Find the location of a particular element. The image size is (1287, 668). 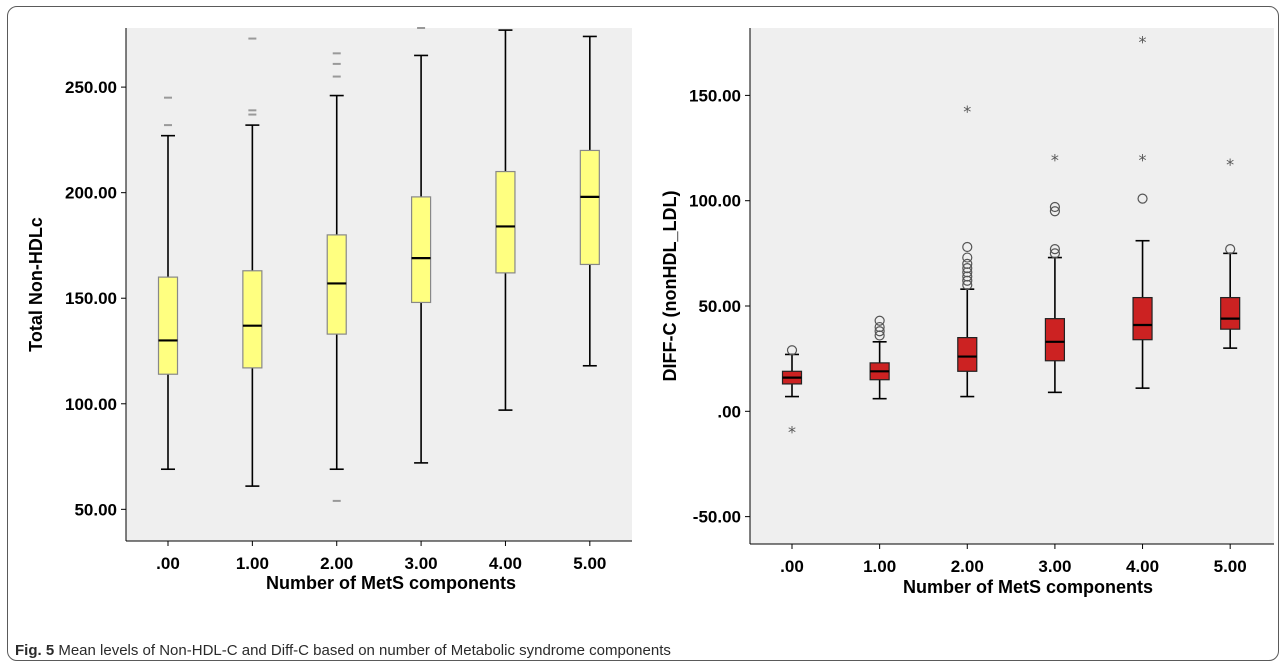

y-tick-label: -50.00 is located at coordinates (717, 517).